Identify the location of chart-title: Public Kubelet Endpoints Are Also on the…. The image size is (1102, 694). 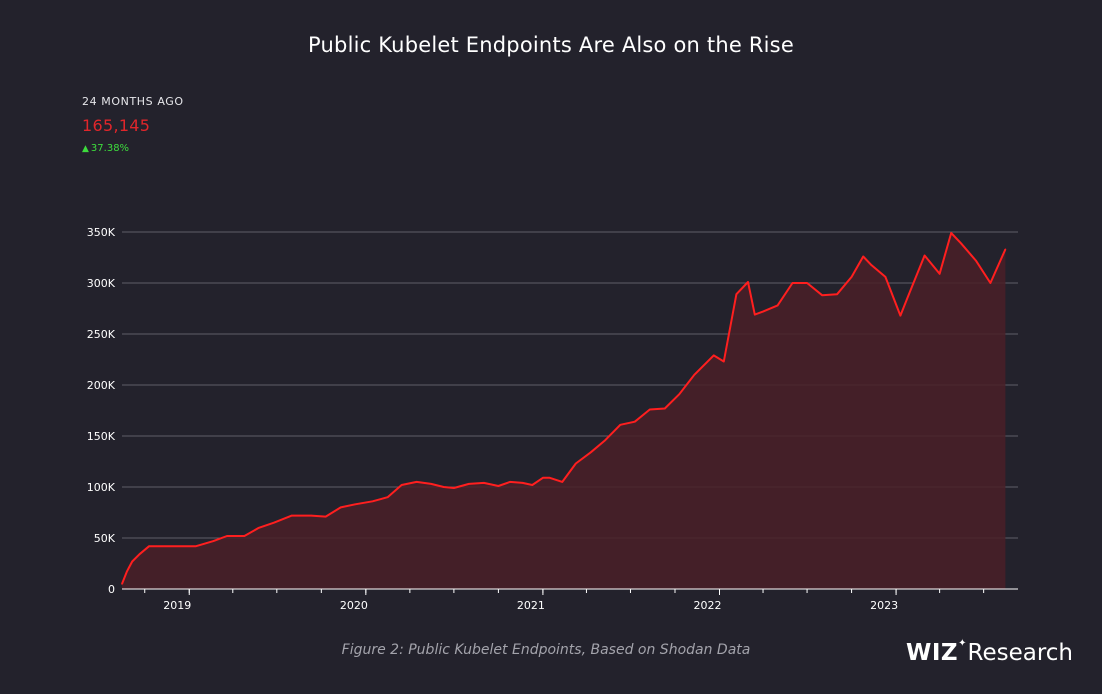
(551, 45).